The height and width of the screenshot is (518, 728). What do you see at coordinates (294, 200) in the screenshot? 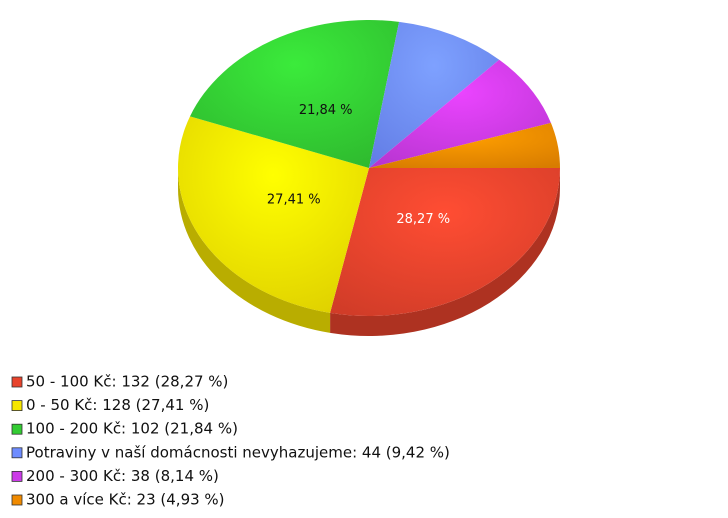
I see `slice-label: 27,41 %` at bounding box center [294, 200].